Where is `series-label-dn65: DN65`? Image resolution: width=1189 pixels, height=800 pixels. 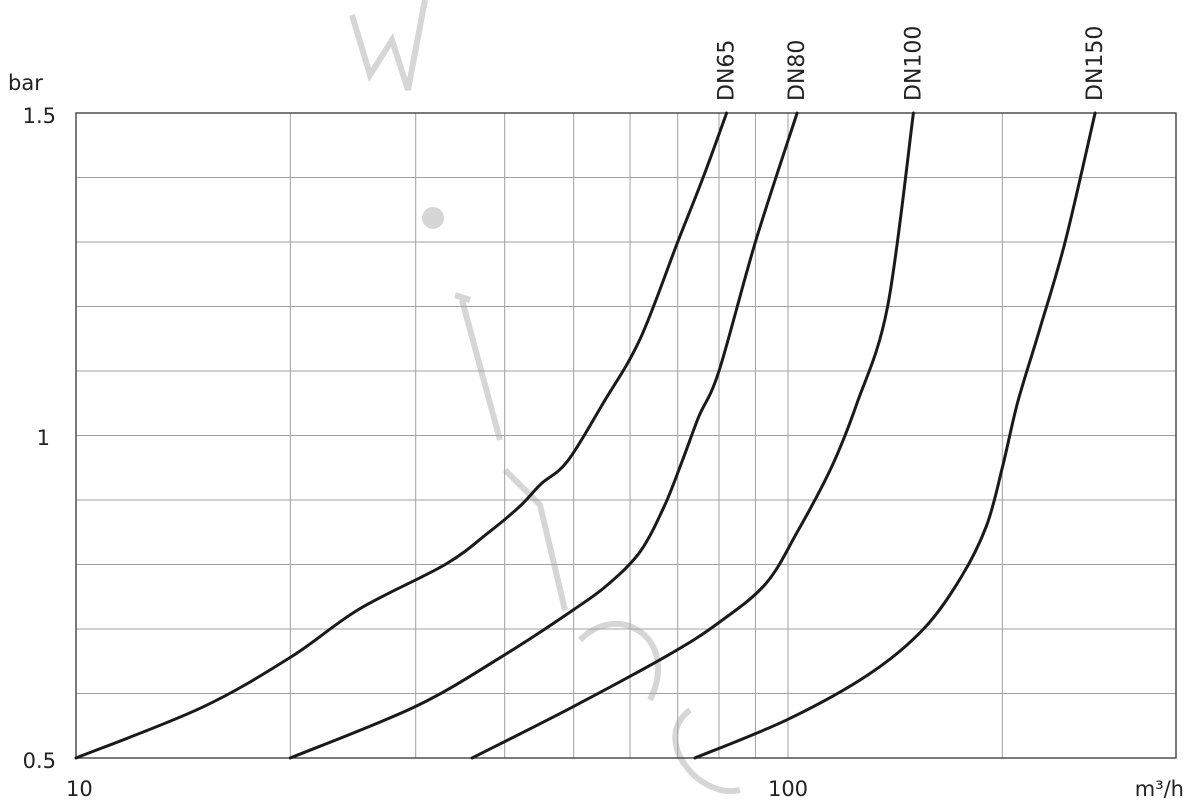 series-label-dn65: DN65 is located at coordinates (727, 70).